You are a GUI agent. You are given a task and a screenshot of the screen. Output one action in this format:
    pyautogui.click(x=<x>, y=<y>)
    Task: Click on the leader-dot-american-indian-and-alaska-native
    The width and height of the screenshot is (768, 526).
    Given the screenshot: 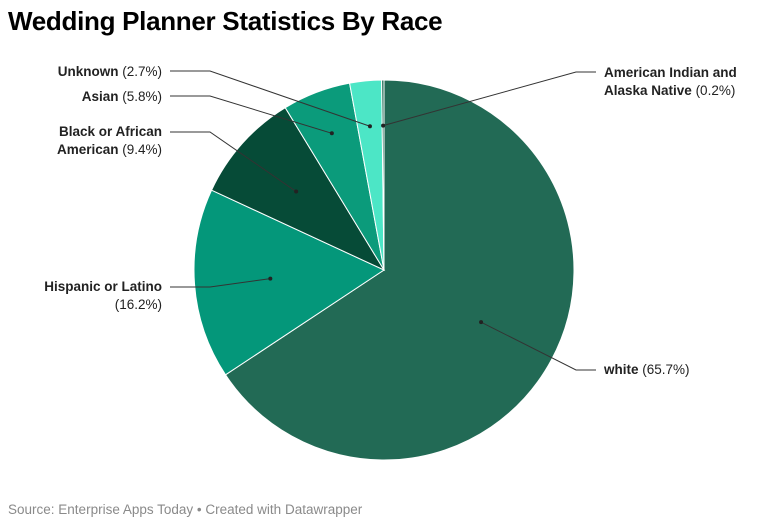 What is the action you would take?
    pyautogui.click(x=383, y=125)
    